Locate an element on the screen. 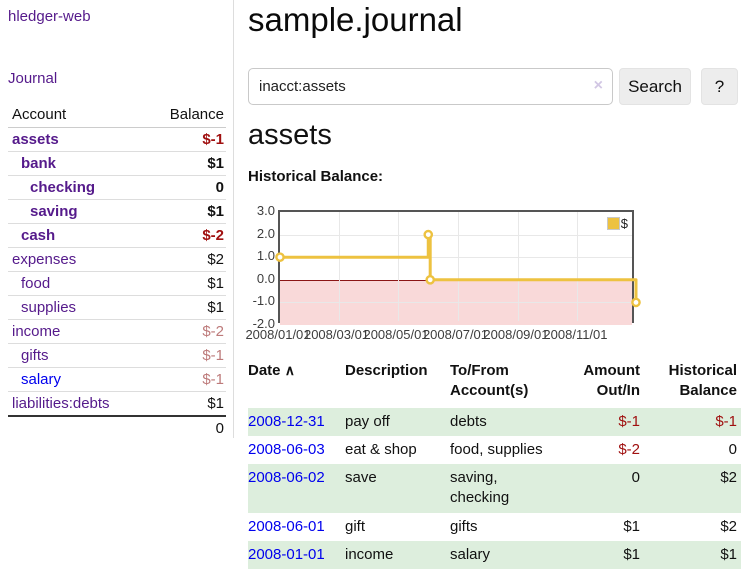 This screenshot has width=742, height=582. x-tick-label: 2008/11/01 is located at coordinates (575, 334).